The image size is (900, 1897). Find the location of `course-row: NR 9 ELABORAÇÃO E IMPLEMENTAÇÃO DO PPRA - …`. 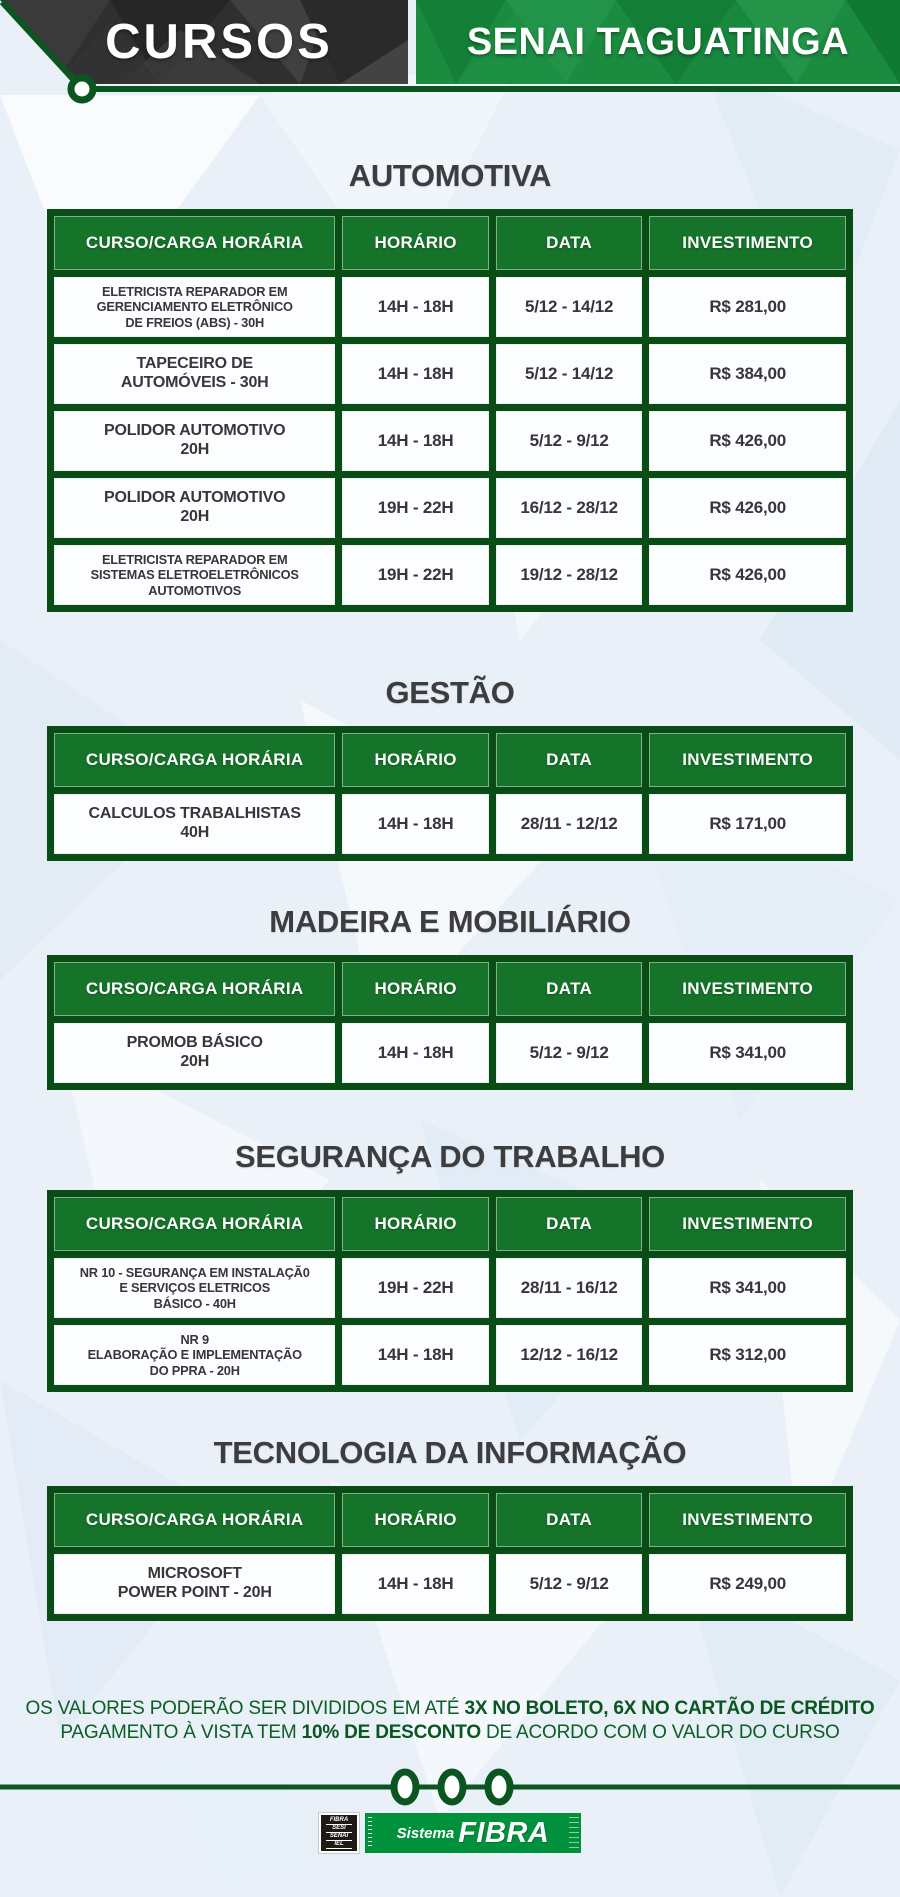

course-row: NR 9 ELABORAÇÃO E IMPLEMENTAÇÃO DO PPRA - … is located at coordinates (450, 1355).